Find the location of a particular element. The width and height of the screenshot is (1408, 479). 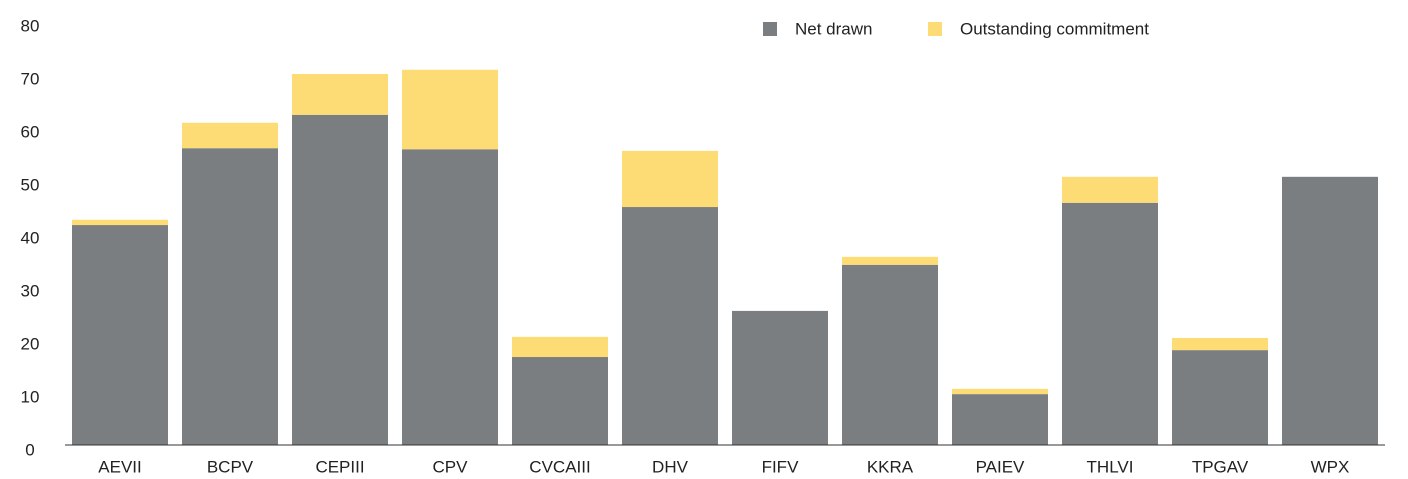

y-tick-label: 20 is located at coordinates (30, 343).